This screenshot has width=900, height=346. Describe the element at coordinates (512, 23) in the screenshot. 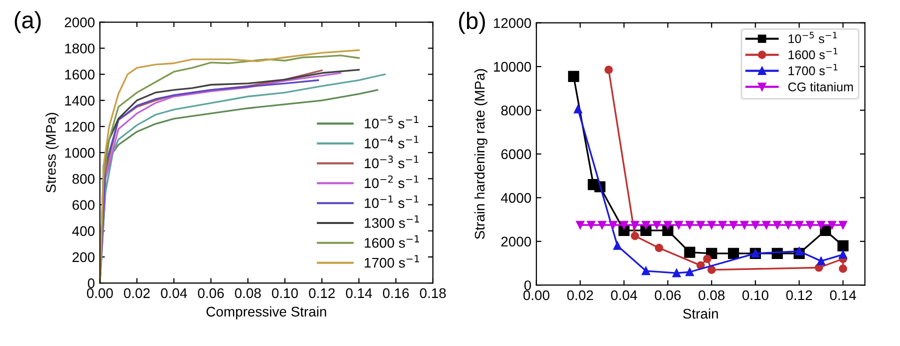

I see `y-tick-label: 12000` at that location.